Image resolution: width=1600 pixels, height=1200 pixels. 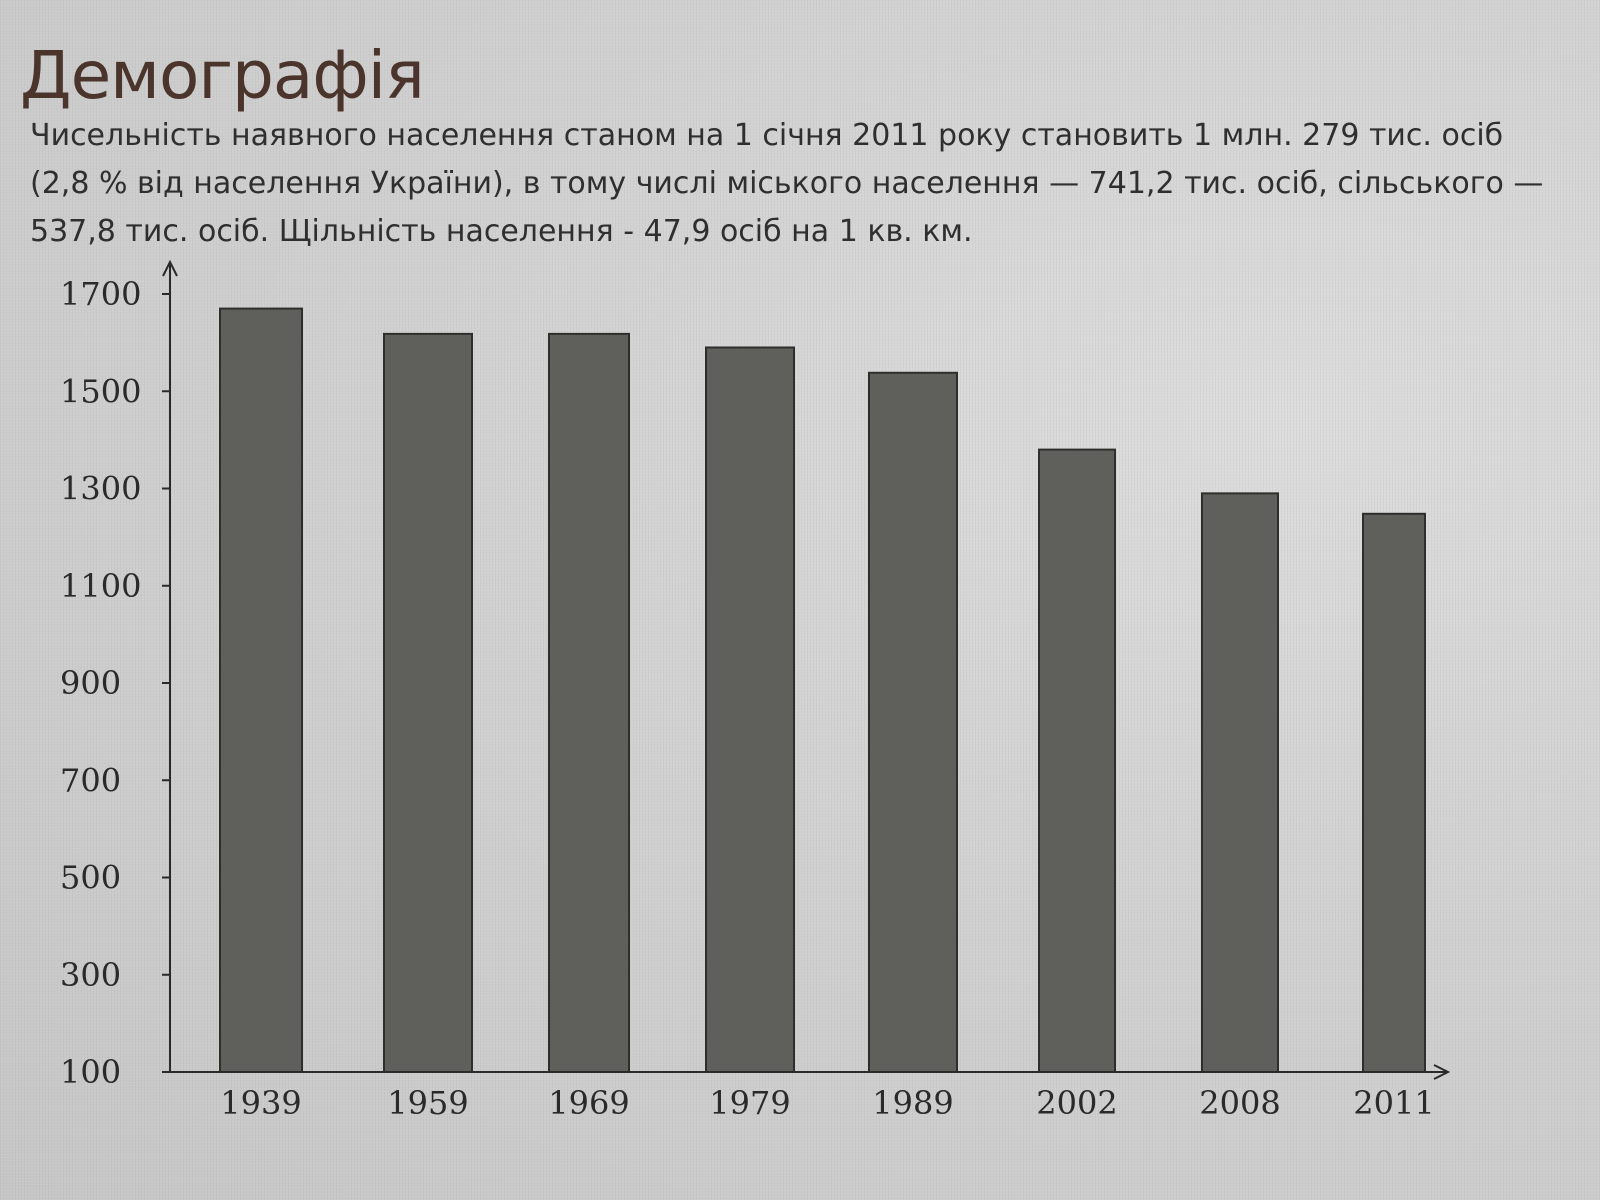 I want to click on bar-2011, so click(x=1394, y=792).